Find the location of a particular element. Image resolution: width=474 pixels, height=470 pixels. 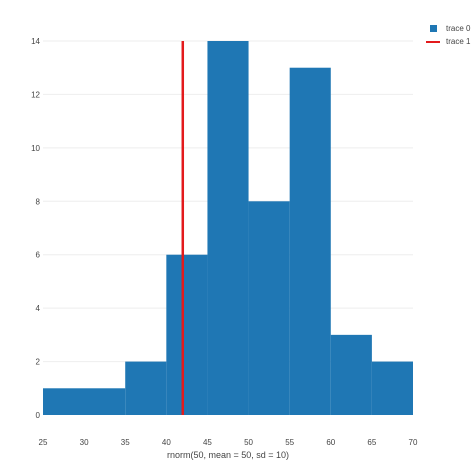

y-tick-label: 12 is located at coordinates (35, 94).